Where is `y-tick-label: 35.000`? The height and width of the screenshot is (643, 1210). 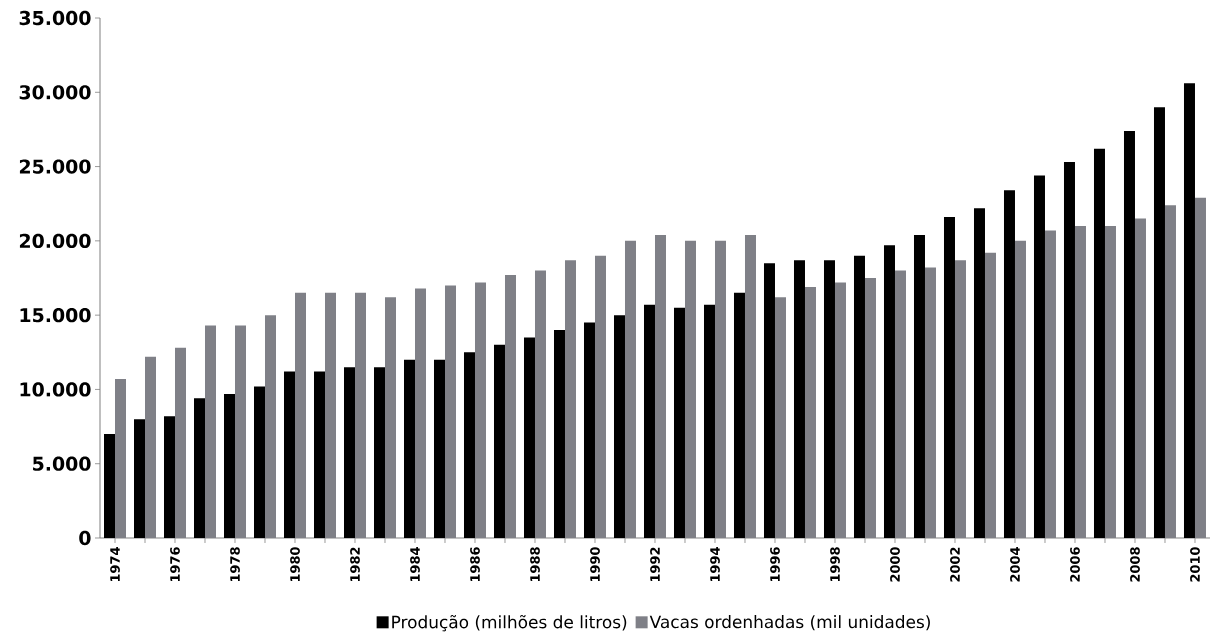
y-tick-label: 35.000 is located at coordinates (55, 18).